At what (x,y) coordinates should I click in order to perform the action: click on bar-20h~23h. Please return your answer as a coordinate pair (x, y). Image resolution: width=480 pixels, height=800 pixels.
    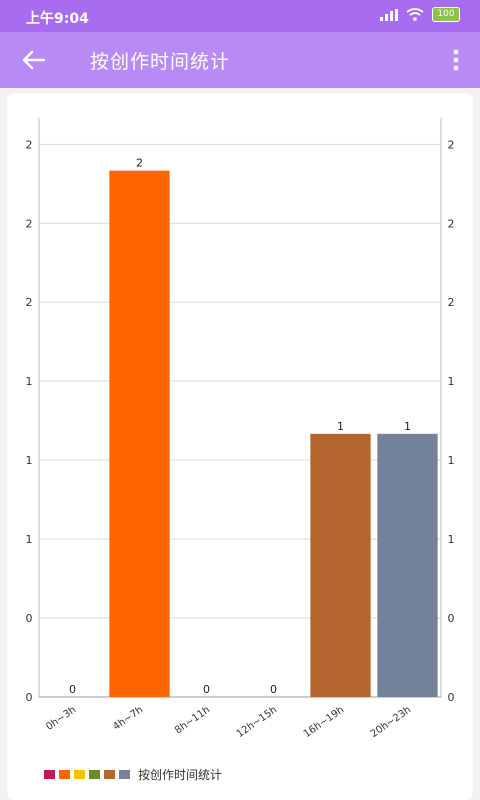
    Looking at the image, I should click on (407, 565).